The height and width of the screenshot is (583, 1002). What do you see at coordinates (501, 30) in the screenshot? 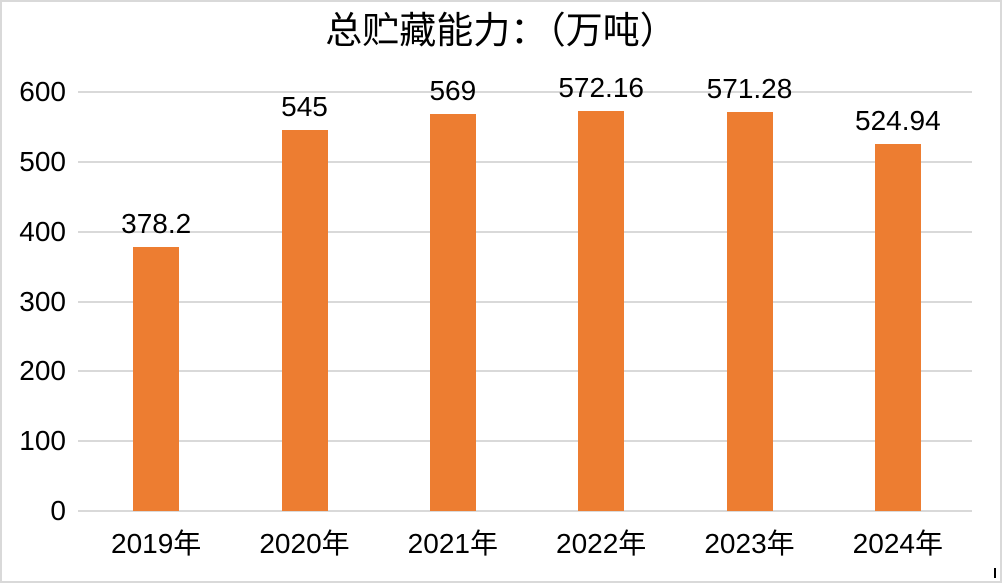
I see `chart-title: 总贮藏能力：（万吨）` at bounding box center [501, 30].